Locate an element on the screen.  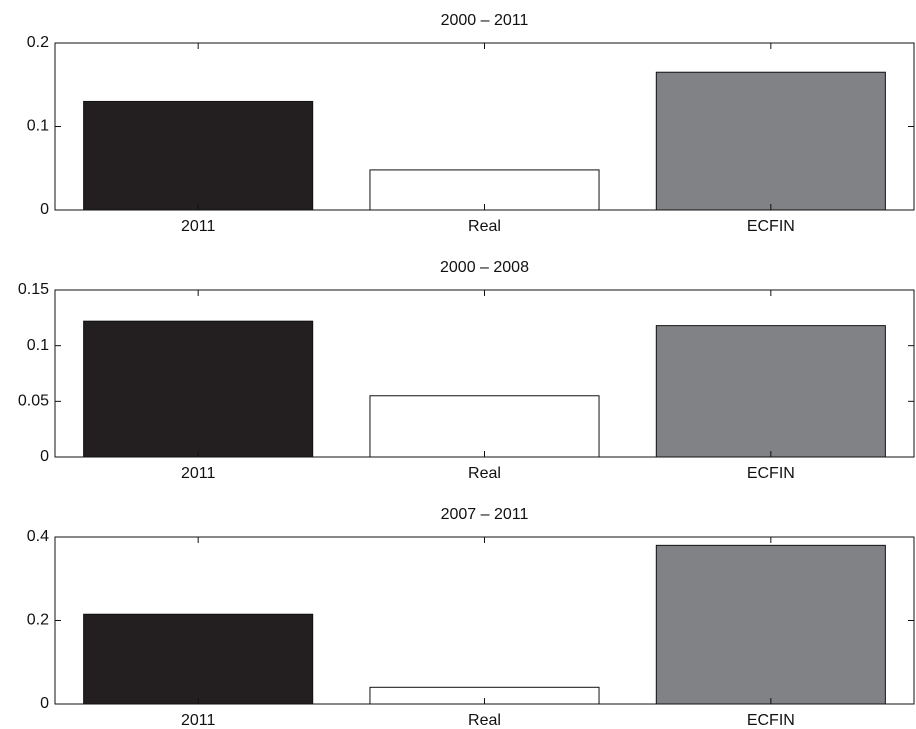
chart-title: 2000 – 2008 is located at coordinates (484, 267).